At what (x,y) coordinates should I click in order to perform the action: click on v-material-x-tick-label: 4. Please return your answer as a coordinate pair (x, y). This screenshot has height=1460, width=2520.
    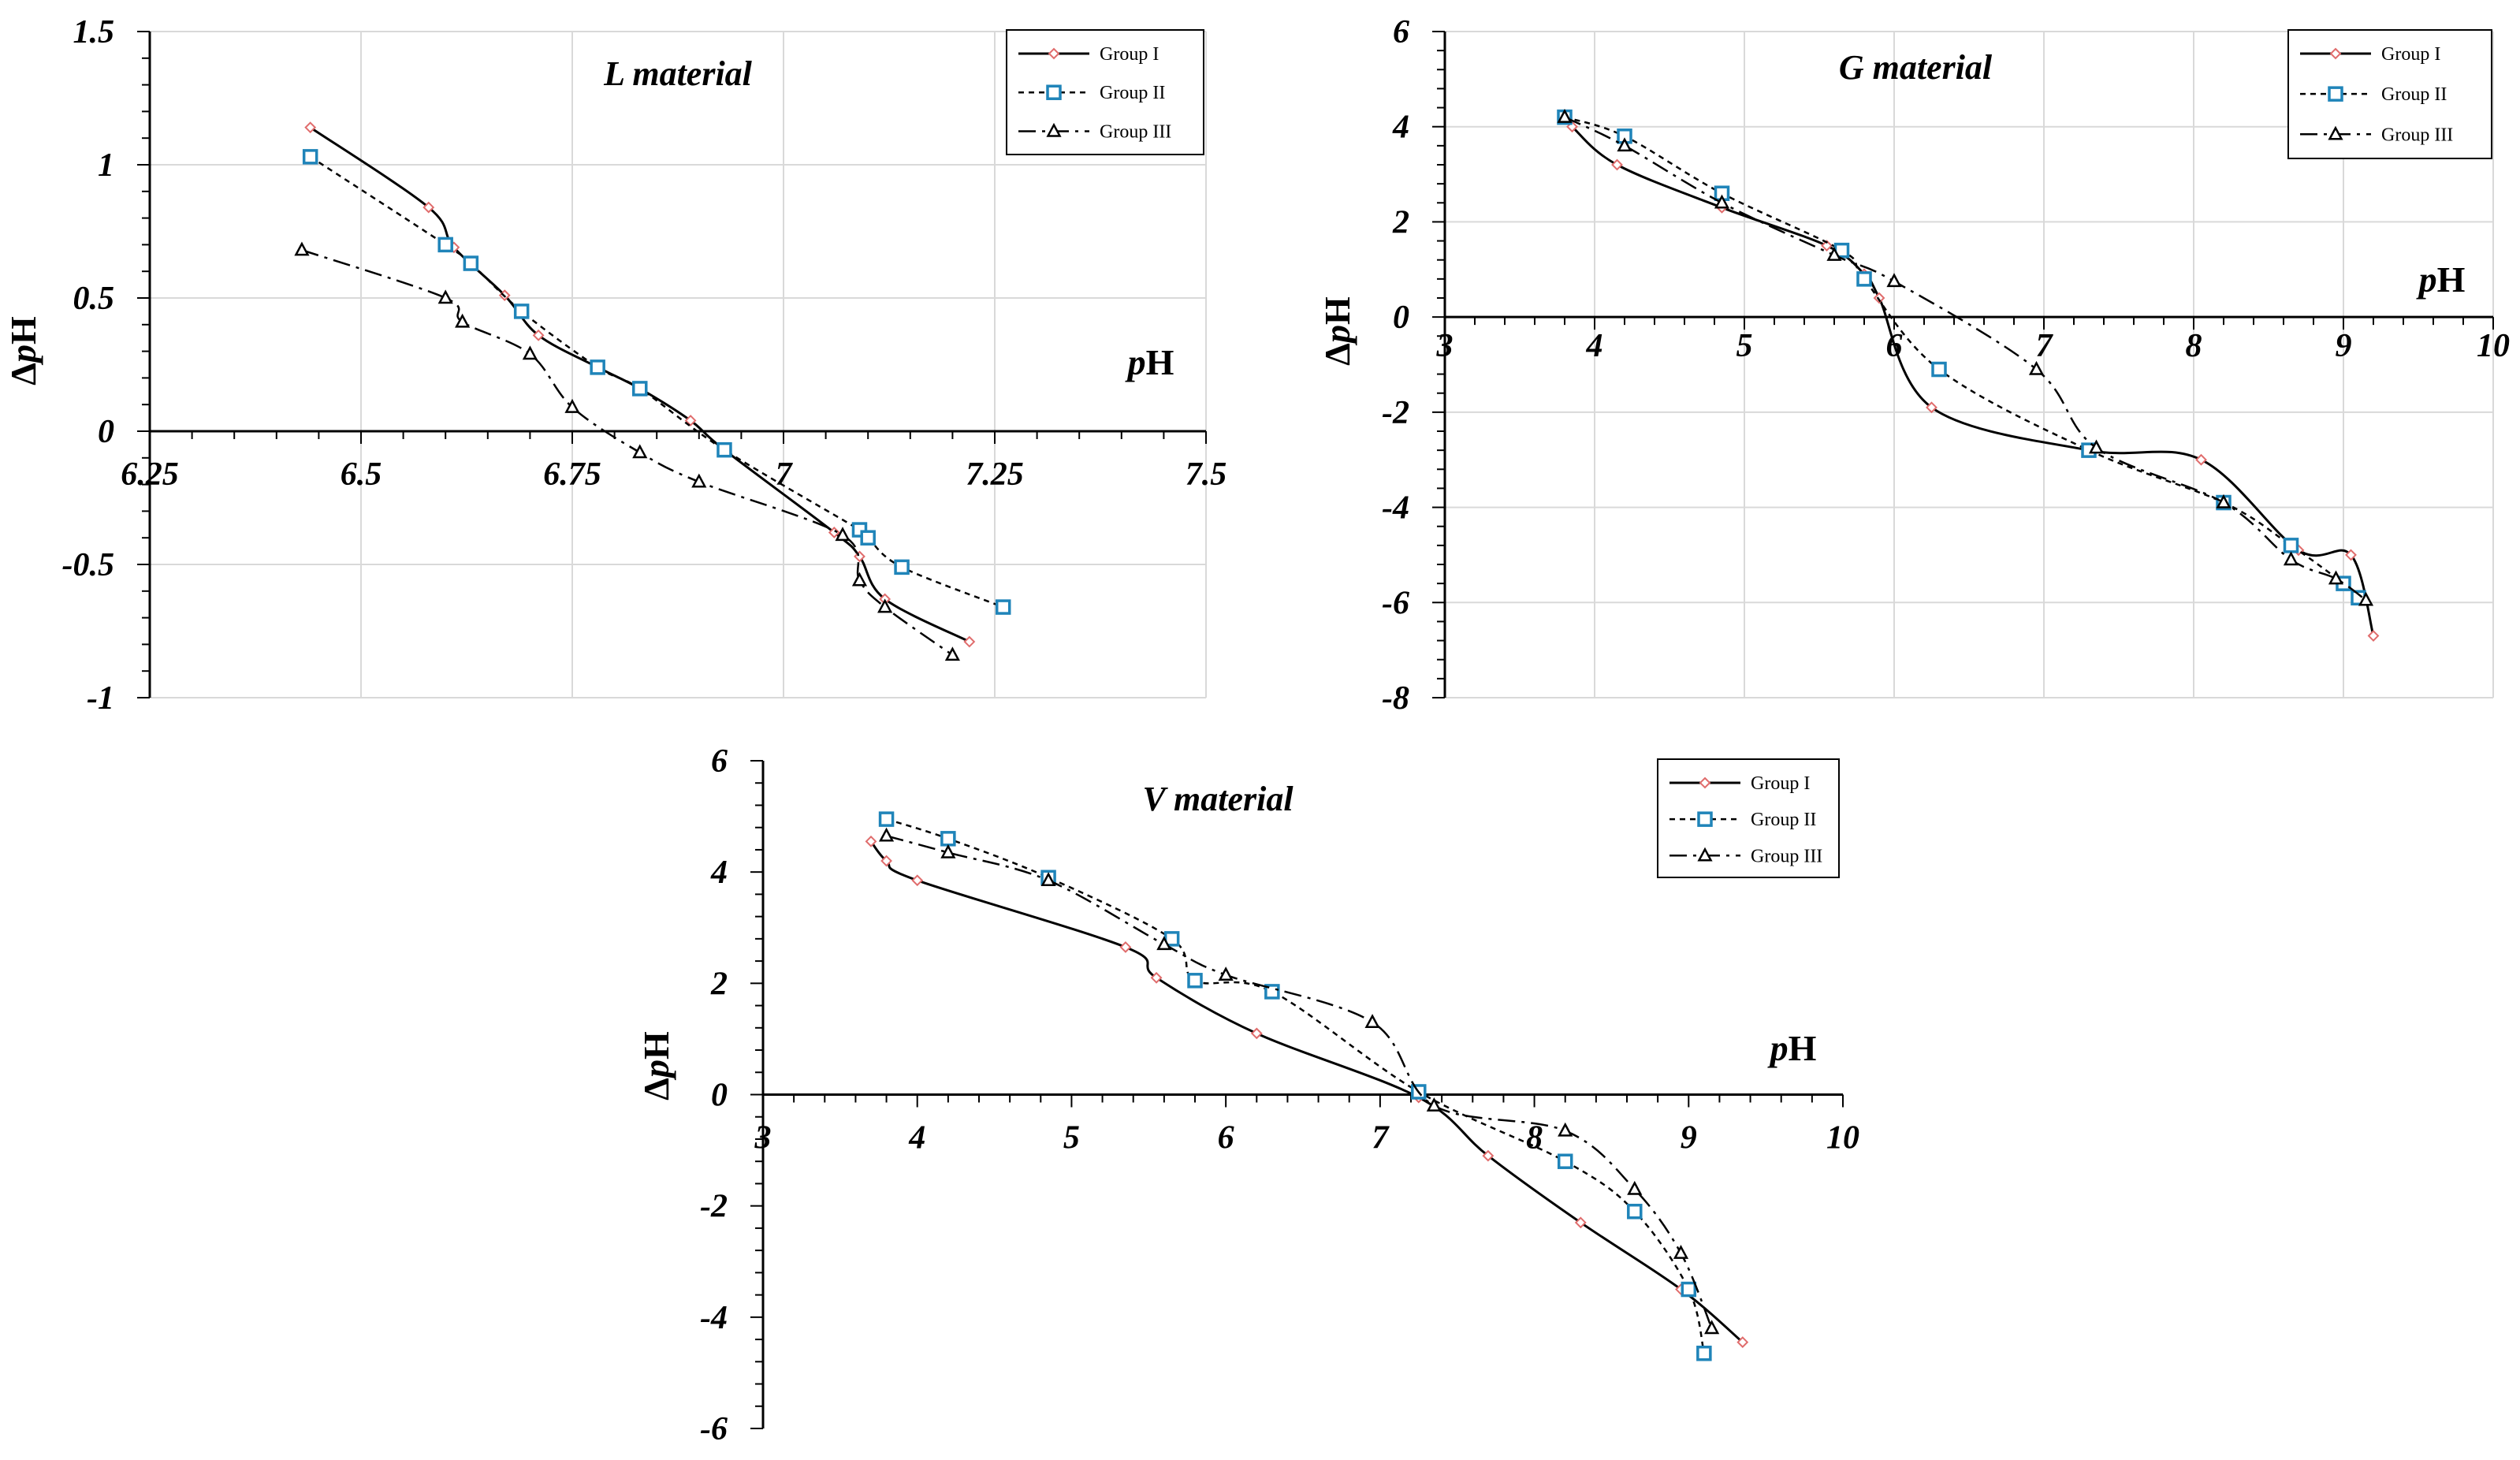
    Looking at the image, I should click on (916, 1138).